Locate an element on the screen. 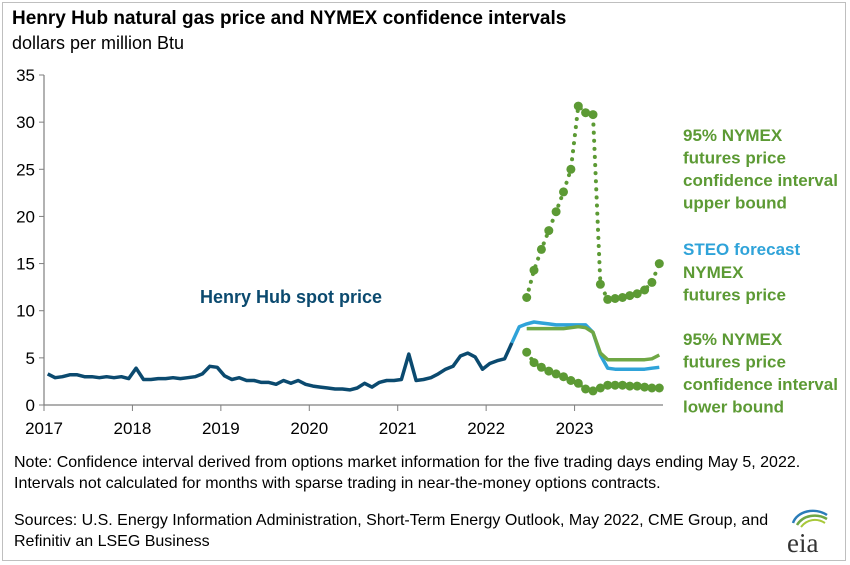 This screenshot has height=565, width=850. y-tick-label: 20 is located at coordinates (25, 216).